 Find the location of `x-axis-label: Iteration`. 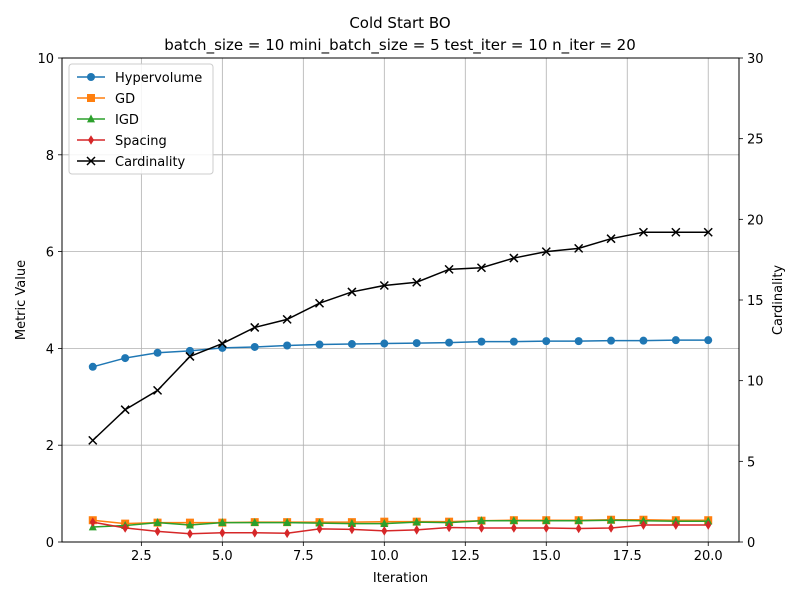

x-axis-label: Iteration is located at coordinates (400, 578).